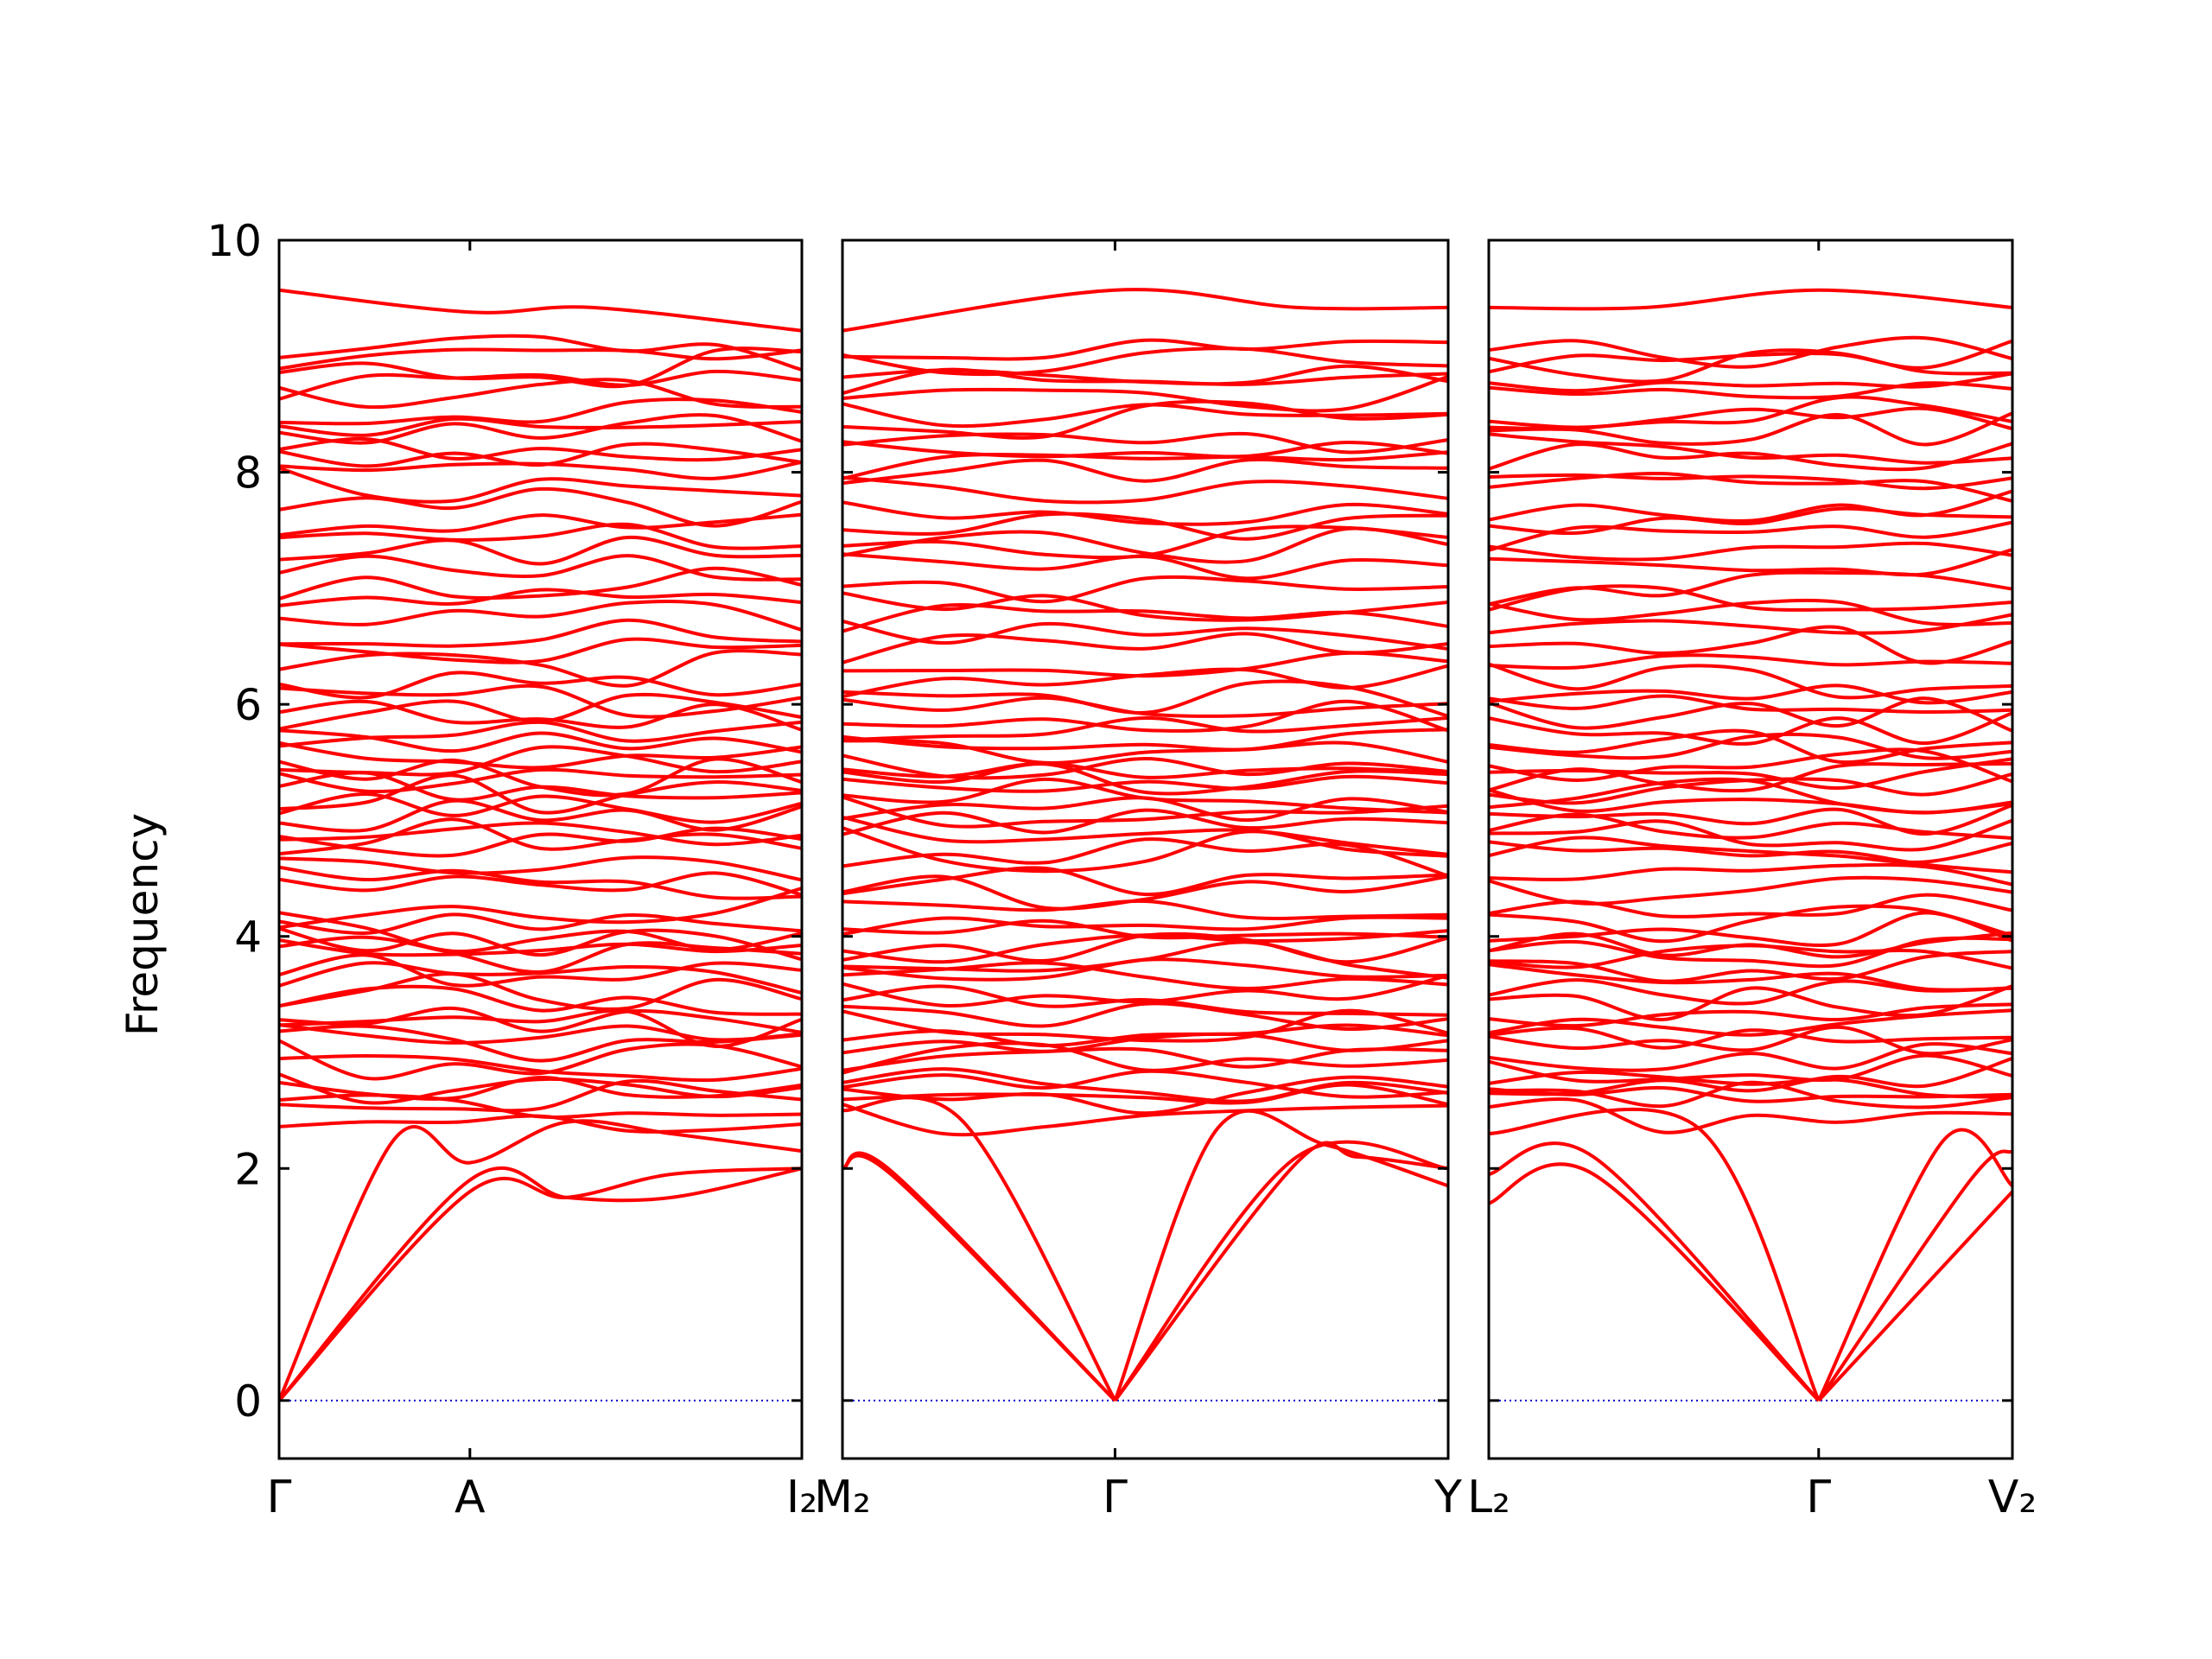  Describe the element at coordinates (842, 1497) in the screenshot. I see `x-tick-label: M₂` at that location.